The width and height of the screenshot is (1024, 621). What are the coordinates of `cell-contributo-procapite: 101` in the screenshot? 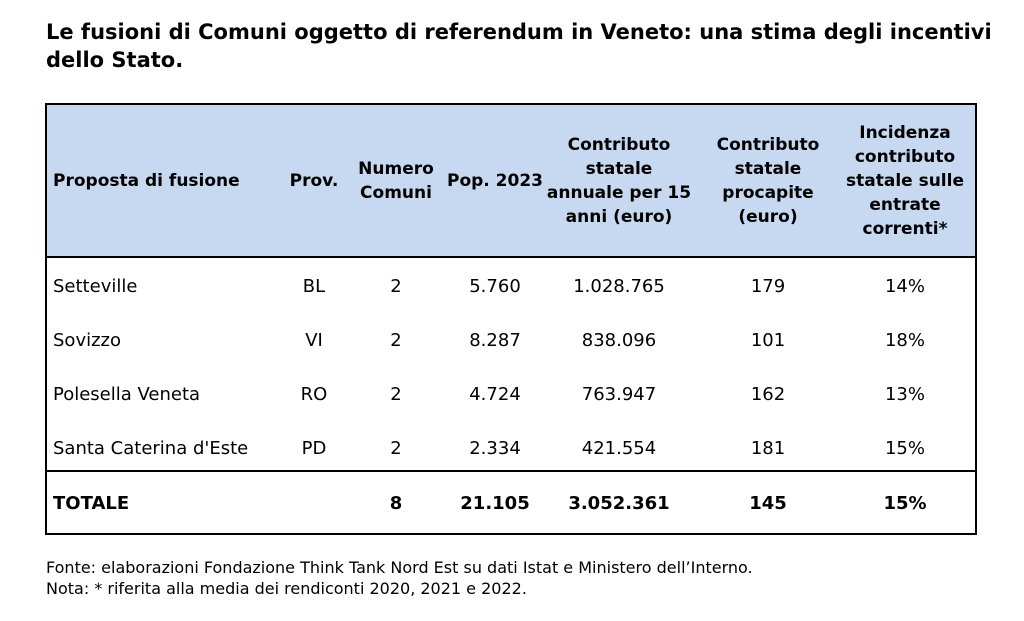 It's located at (768, 340).